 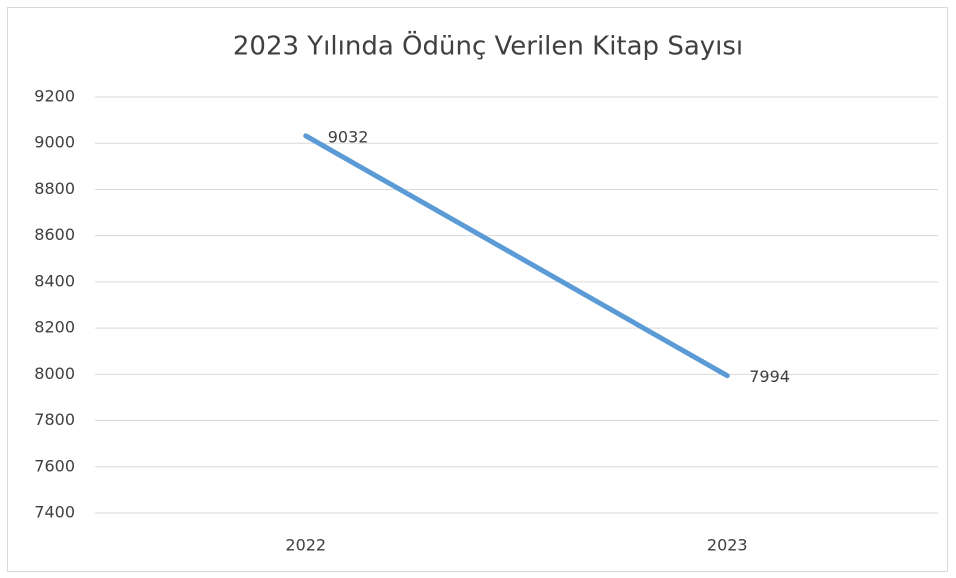 I want to click on data-label: 7994, so click(x=769, y=376).